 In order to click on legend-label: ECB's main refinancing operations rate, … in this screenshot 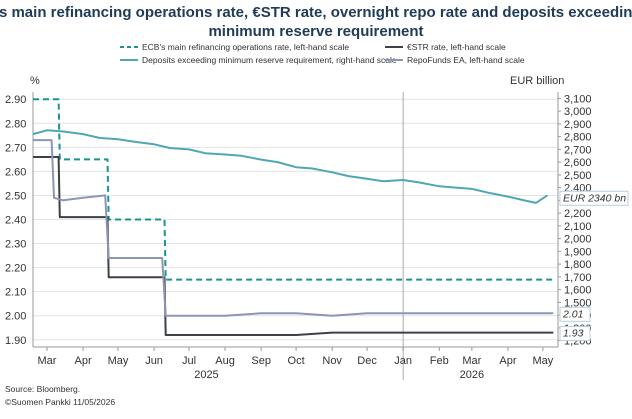, I will do `click(245, 47)`.